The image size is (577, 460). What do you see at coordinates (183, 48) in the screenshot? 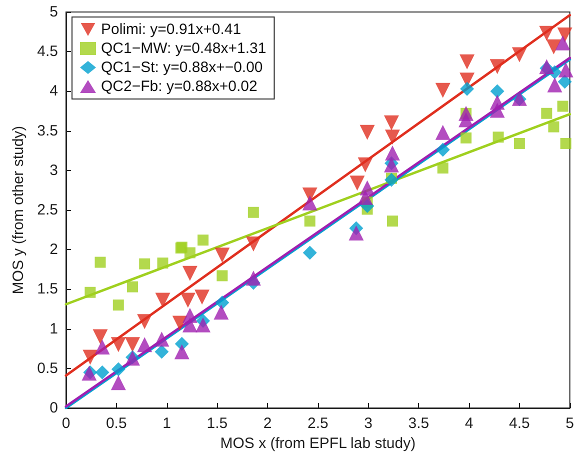
I see `legend-label: QC1−MW: y=0.48x+1.31` at bounding box center [183, 48].